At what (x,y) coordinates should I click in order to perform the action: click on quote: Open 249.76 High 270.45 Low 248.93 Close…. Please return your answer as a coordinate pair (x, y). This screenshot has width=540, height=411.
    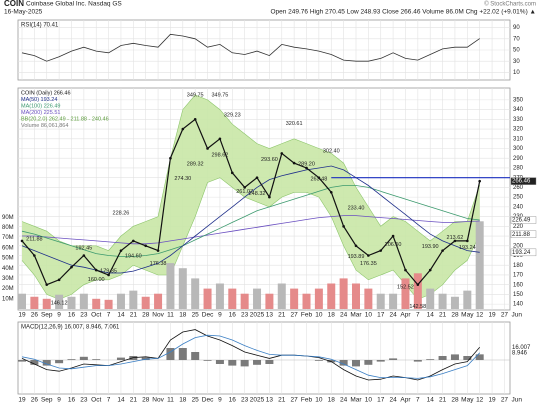
    Looking at the image, I should click on (403, 12).